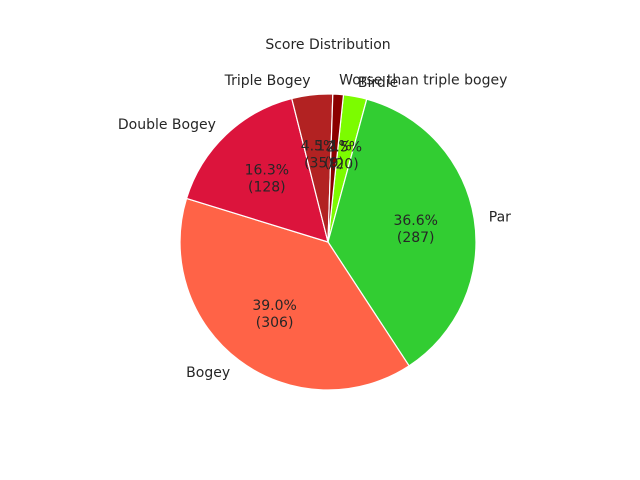  I want to click on count-label-double-bogey: (128), so click(267, 188).